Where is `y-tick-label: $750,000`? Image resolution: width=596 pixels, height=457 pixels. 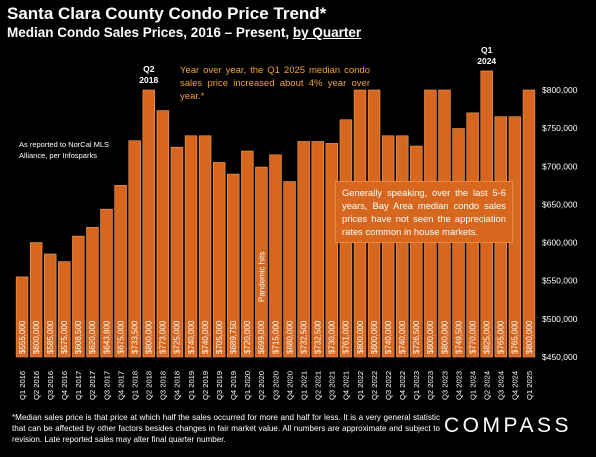 y-tick-label: $750,000 is located at coordinates (560, 128).